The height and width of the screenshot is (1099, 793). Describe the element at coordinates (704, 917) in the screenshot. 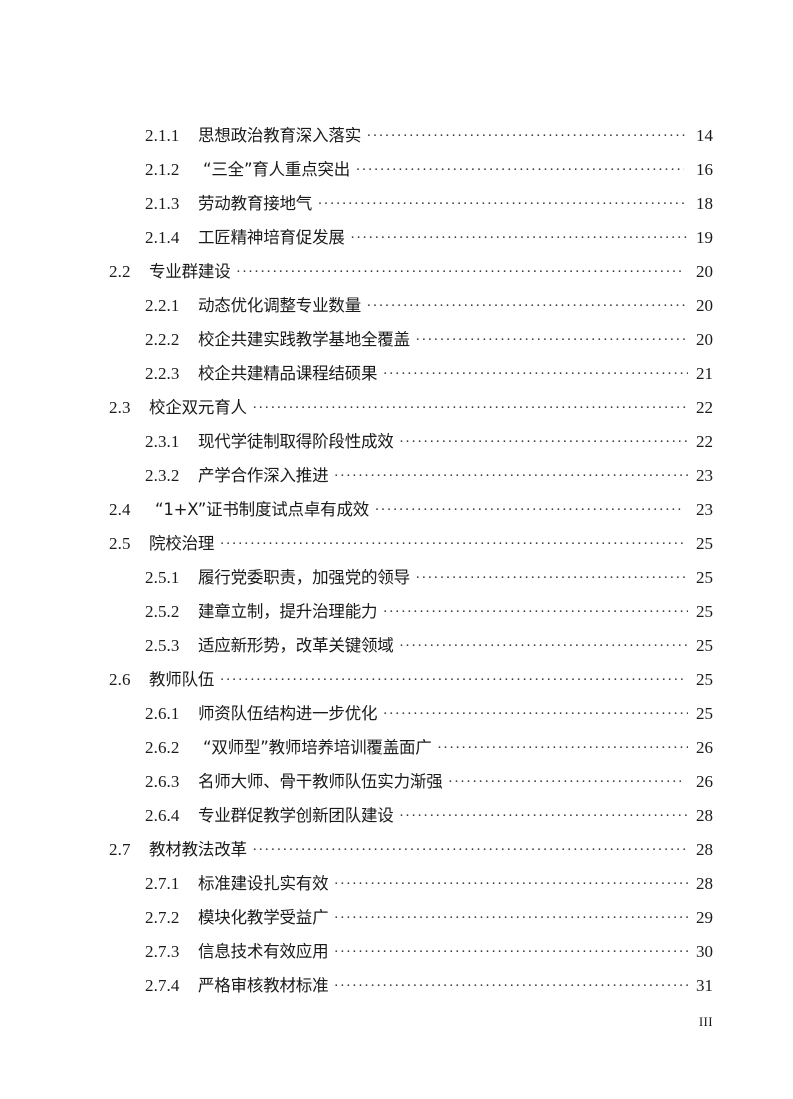

I see `toc-entry-page-number: 29` at that location.